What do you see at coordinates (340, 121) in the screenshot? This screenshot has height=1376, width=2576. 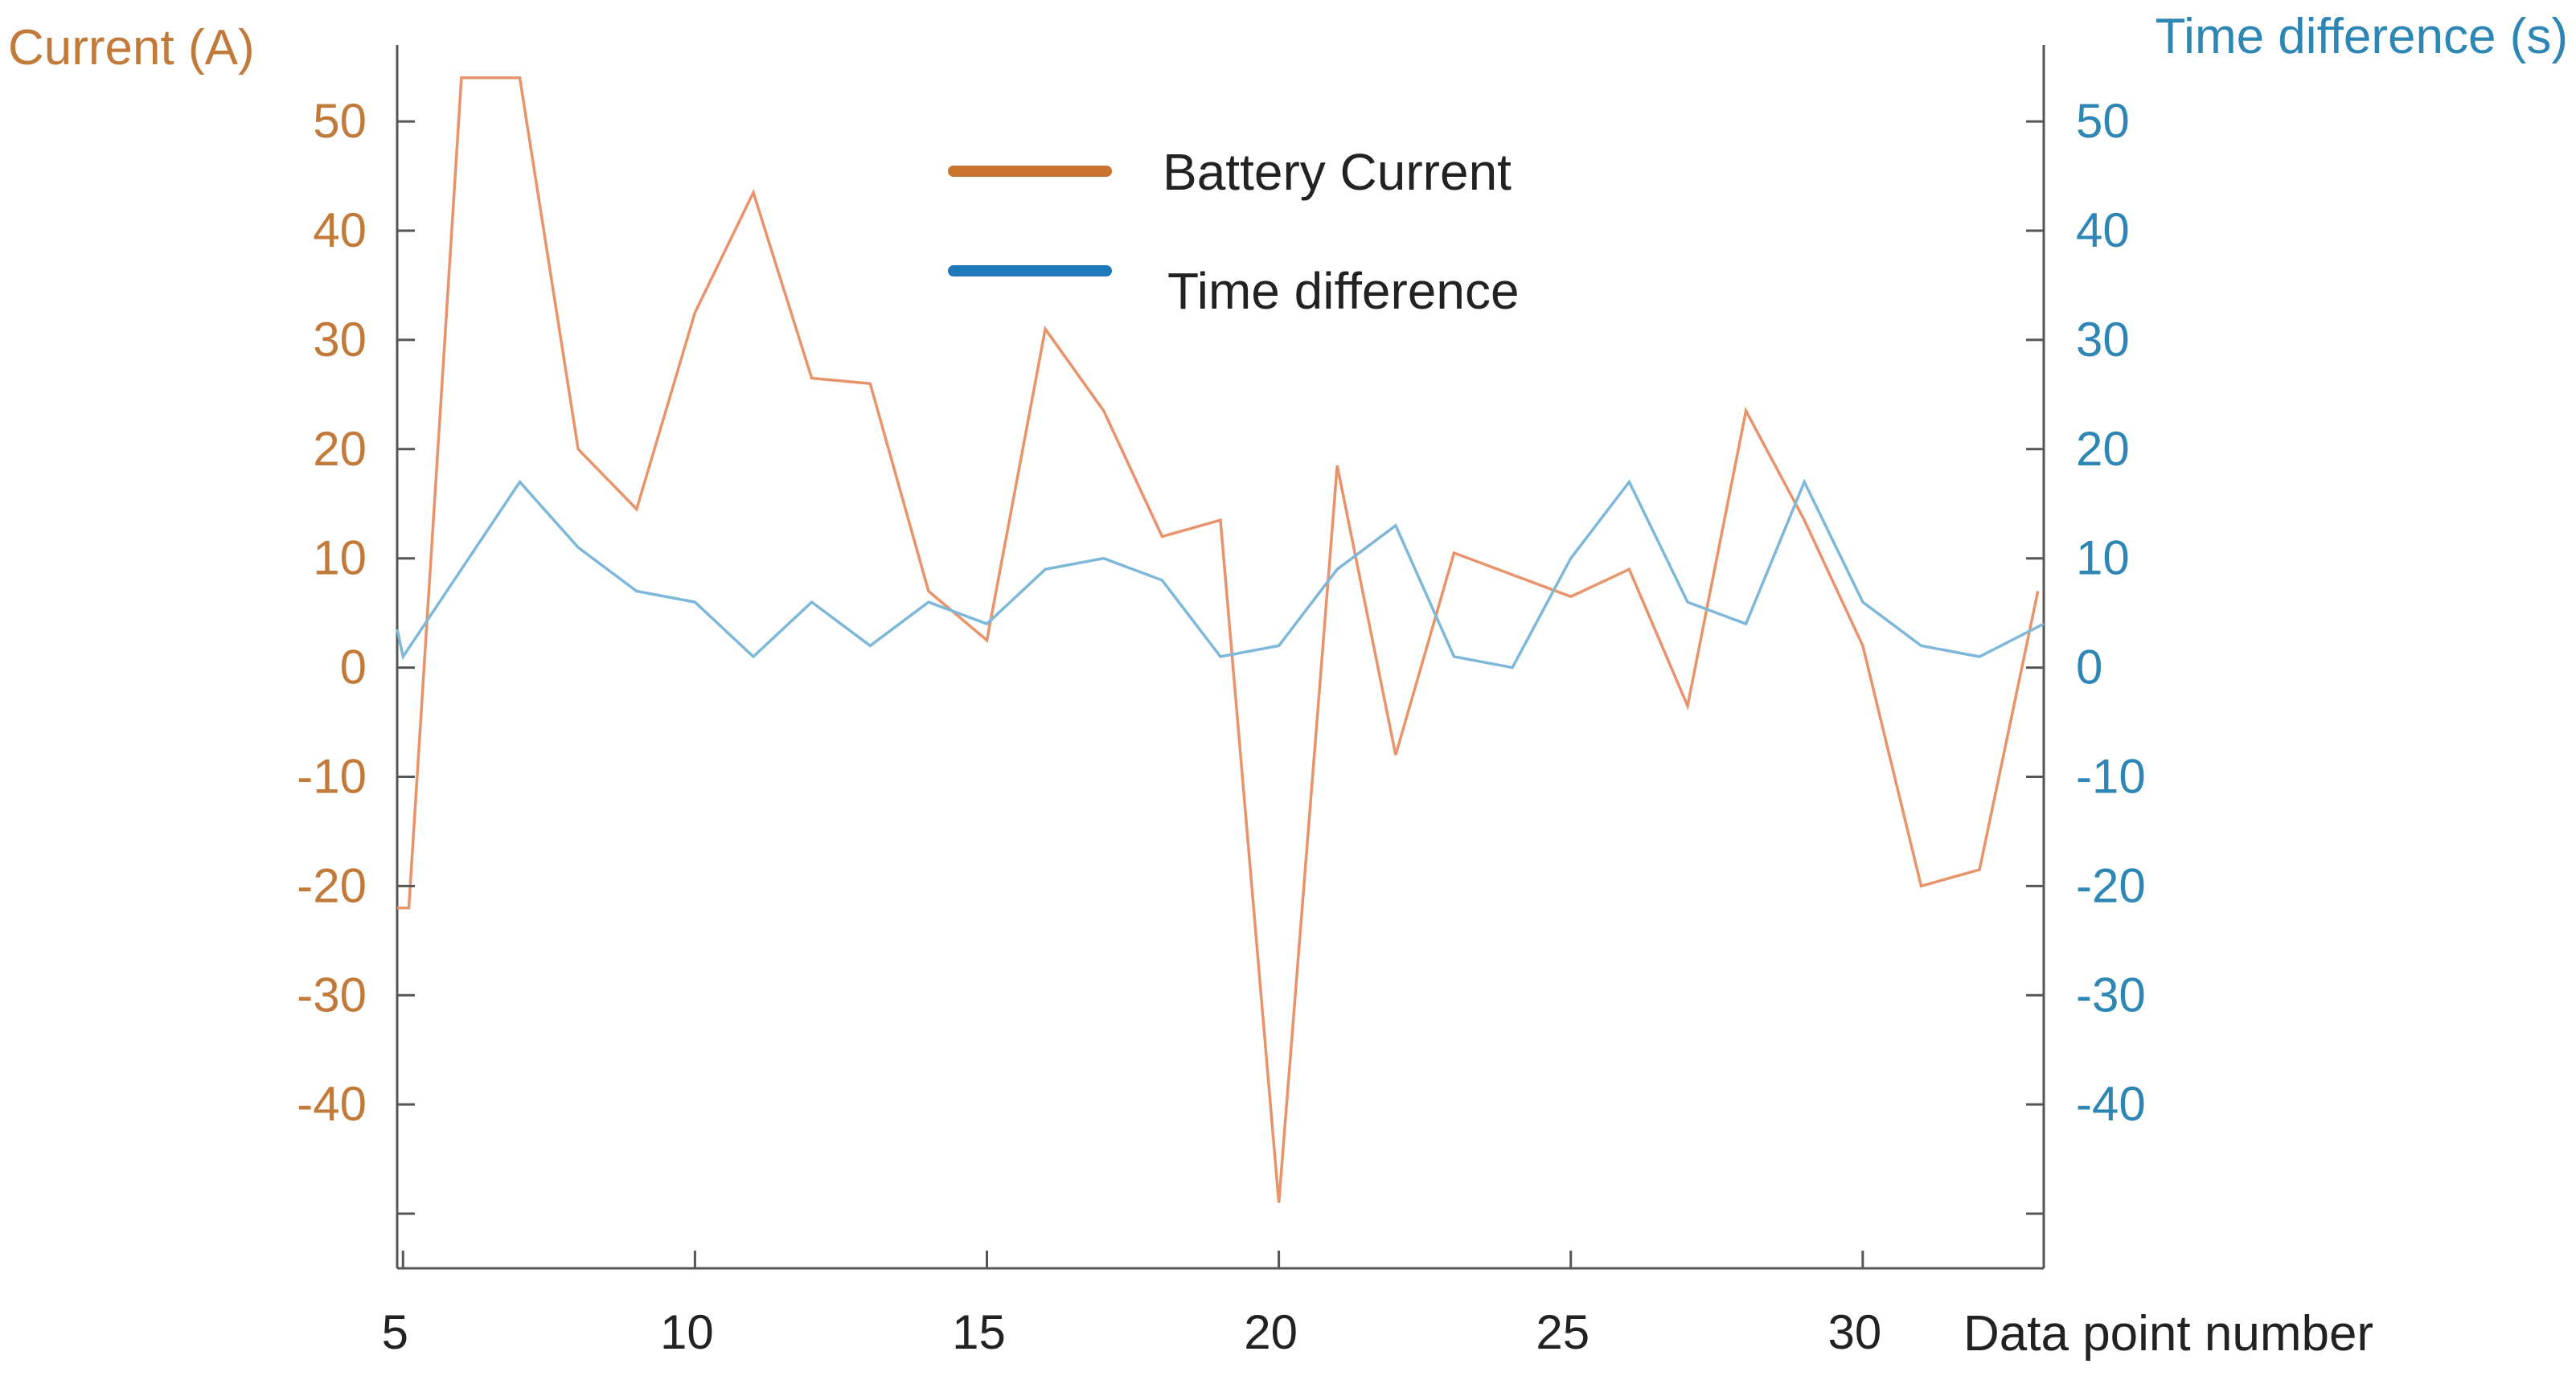 I see `left-tick-label: 50` at bounding box center [340, 121].